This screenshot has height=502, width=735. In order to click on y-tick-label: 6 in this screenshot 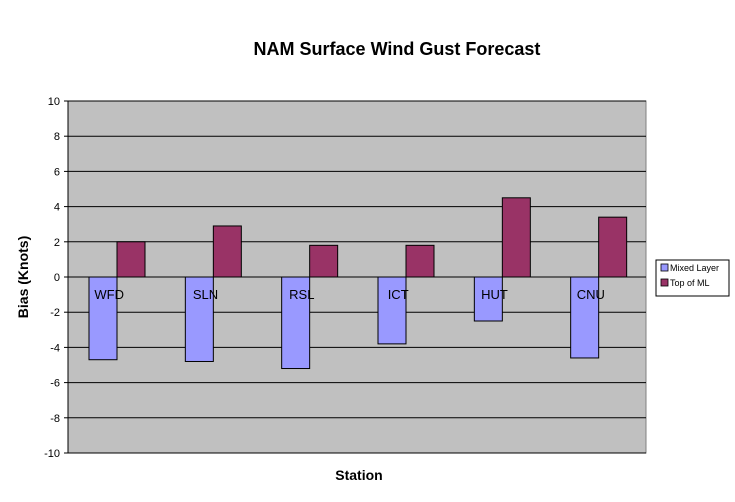, I will do `click(57, 172)`.